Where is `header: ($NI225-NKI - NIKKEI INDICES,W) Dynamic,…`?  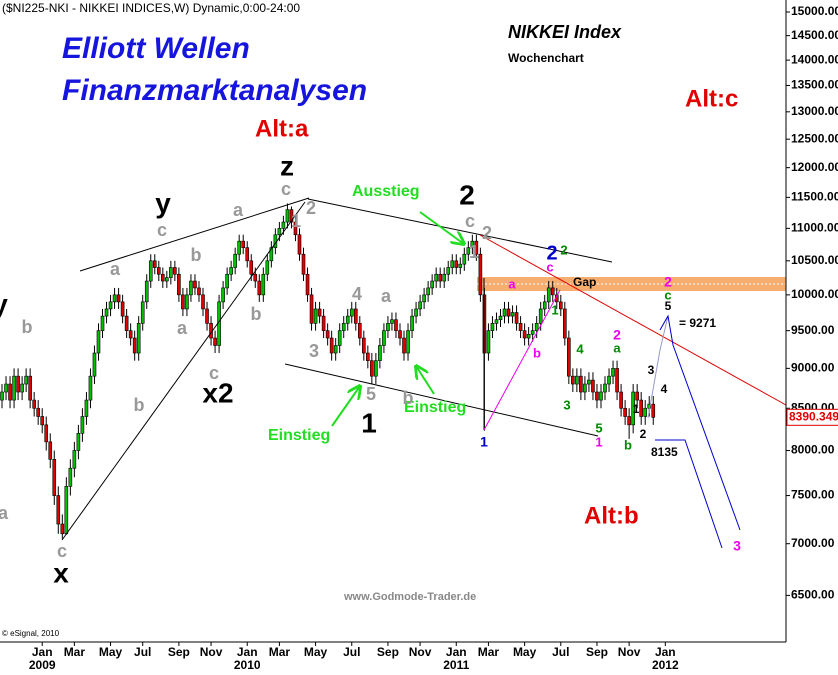 header: ($NI225-NKI - NIKKEI INDICES,W) Dynamic,… is located at coordinates (151, 8).